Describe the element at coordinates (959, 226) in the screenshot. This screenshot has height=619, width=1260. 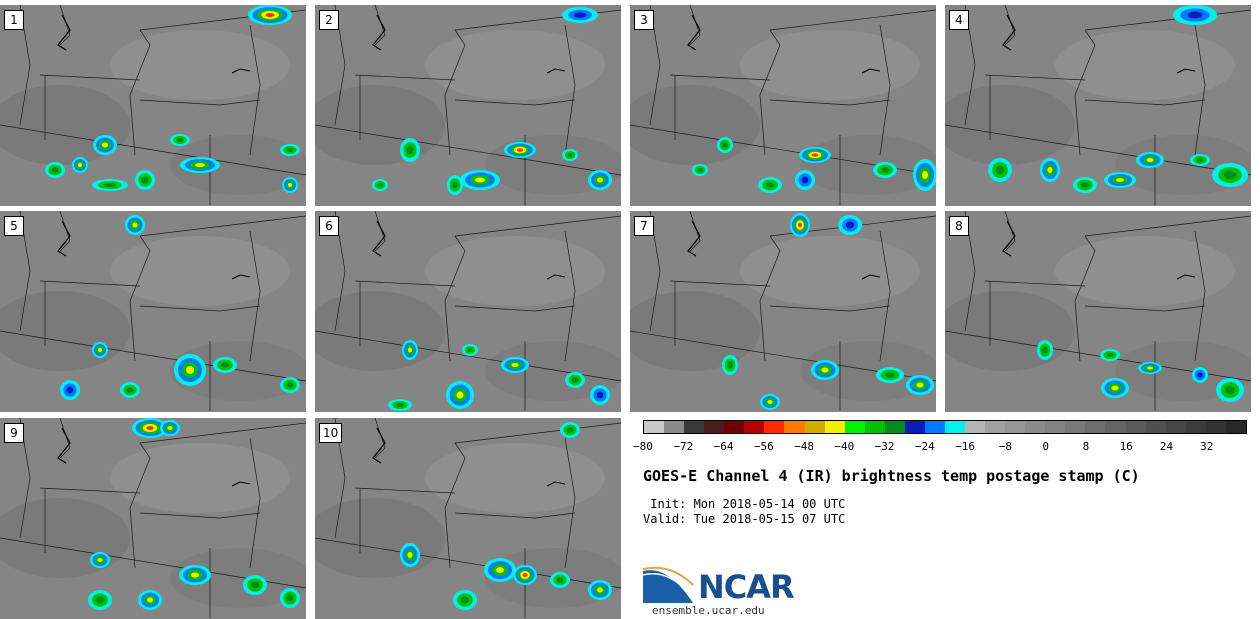
I see `panel-number-label: 8` at that location.